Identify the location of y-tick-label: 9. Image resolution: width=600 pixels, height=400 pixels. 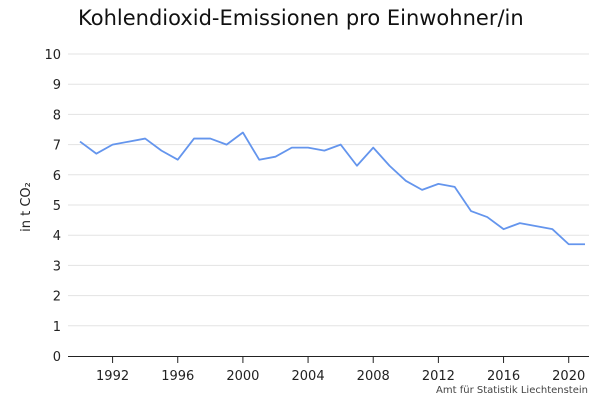
(57, 85).